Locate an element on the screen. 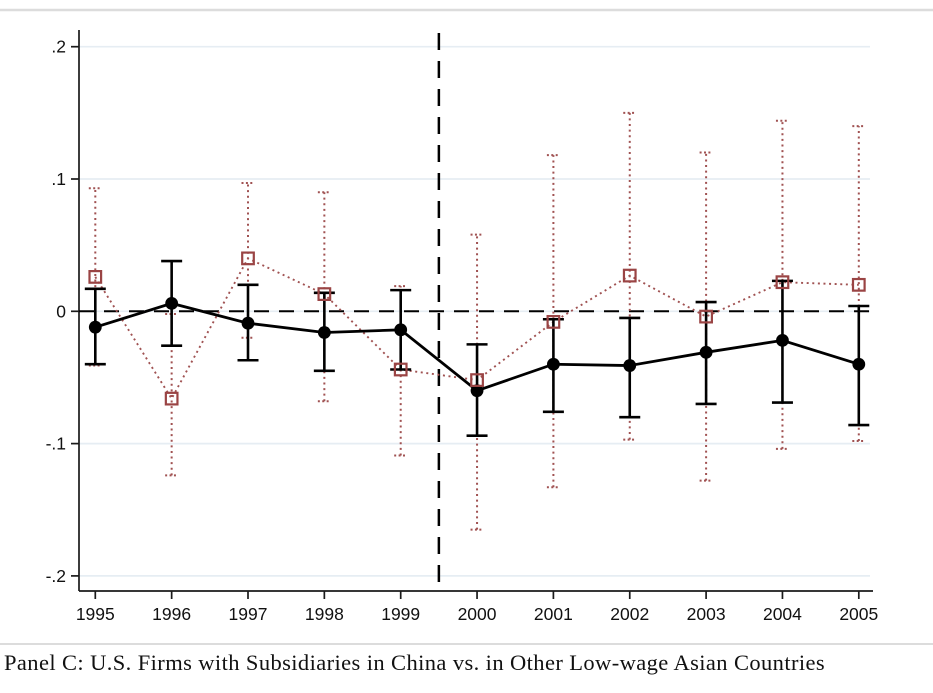 The height and width of the screenshot is (693, 933). x-axis-tick-label: 1997 is located at coordinates (248, 614).